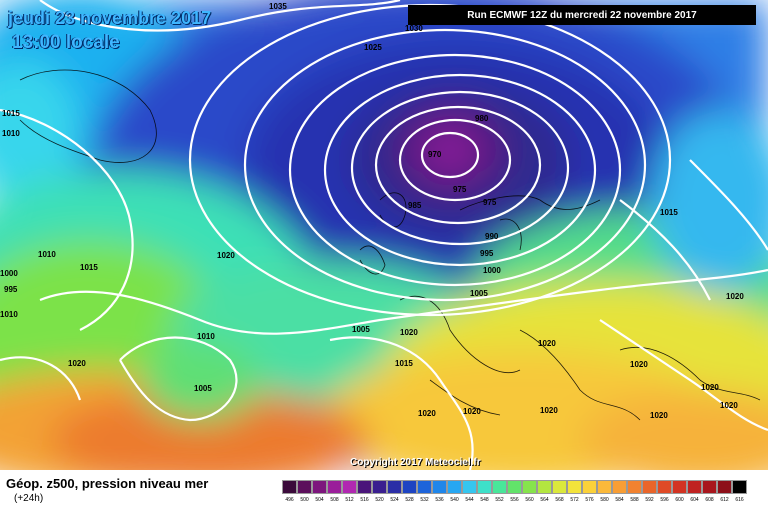  Describe the element at coordinates (604, 500) in the screenshot. I see `scale-label: 580` at that location.